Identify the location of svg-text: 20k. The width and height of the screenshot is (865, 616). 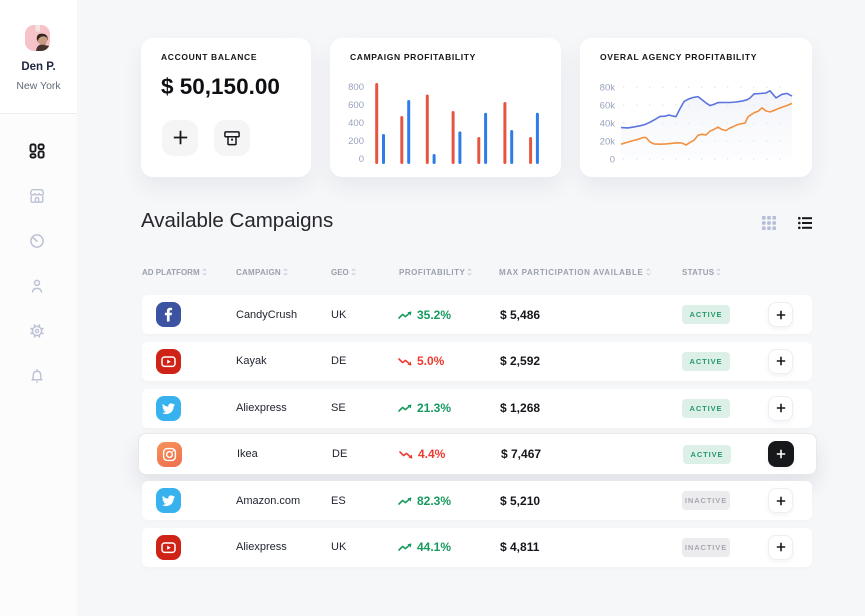
(608, 142).